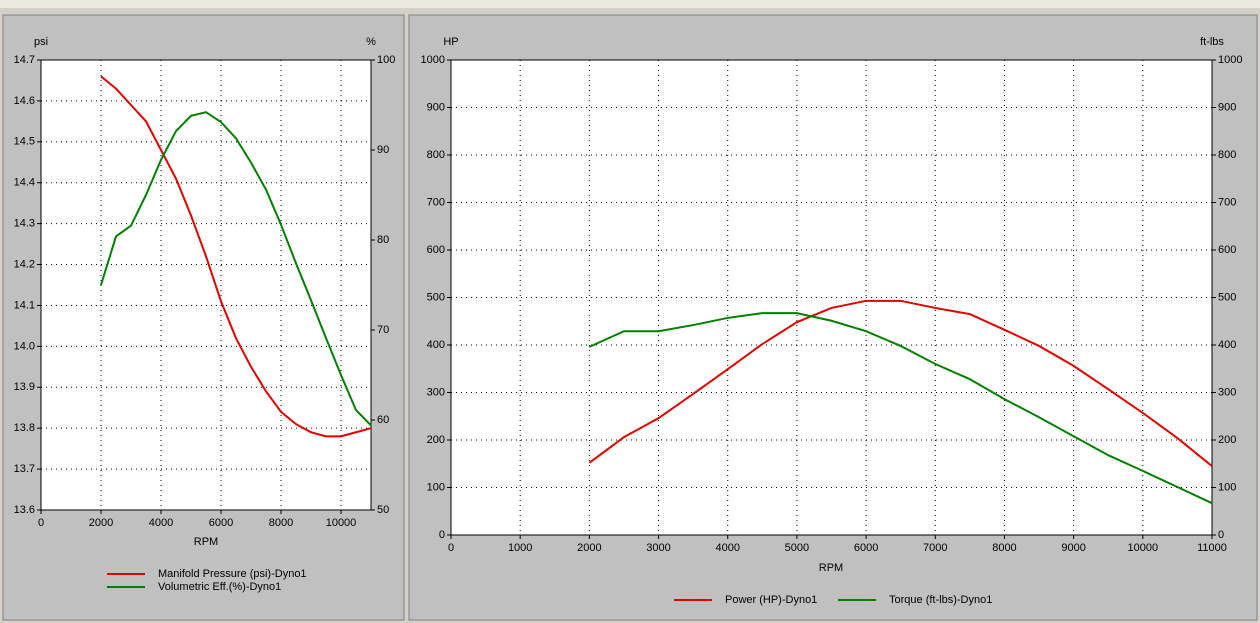 The image size is (1260, 623). What do you see at coordinates (1227, 345) in the screenshot?
I see `y2-tick-label: 400` at bounding box center [1227, 345].